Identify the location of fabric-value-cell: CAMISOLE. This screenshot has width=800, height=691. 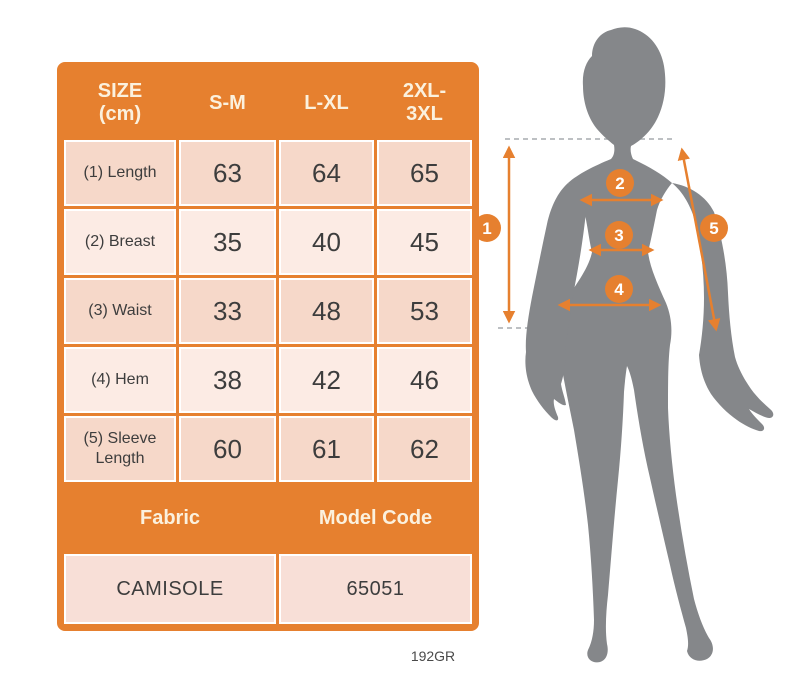
(170, 589).